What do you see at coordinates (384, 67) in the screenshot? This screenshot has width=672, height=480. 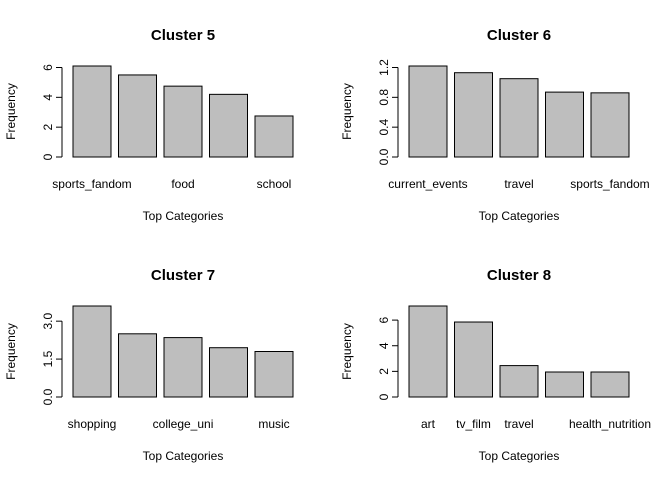 I see `y-tick-label: 1.2` at bounding box center [384, 67].